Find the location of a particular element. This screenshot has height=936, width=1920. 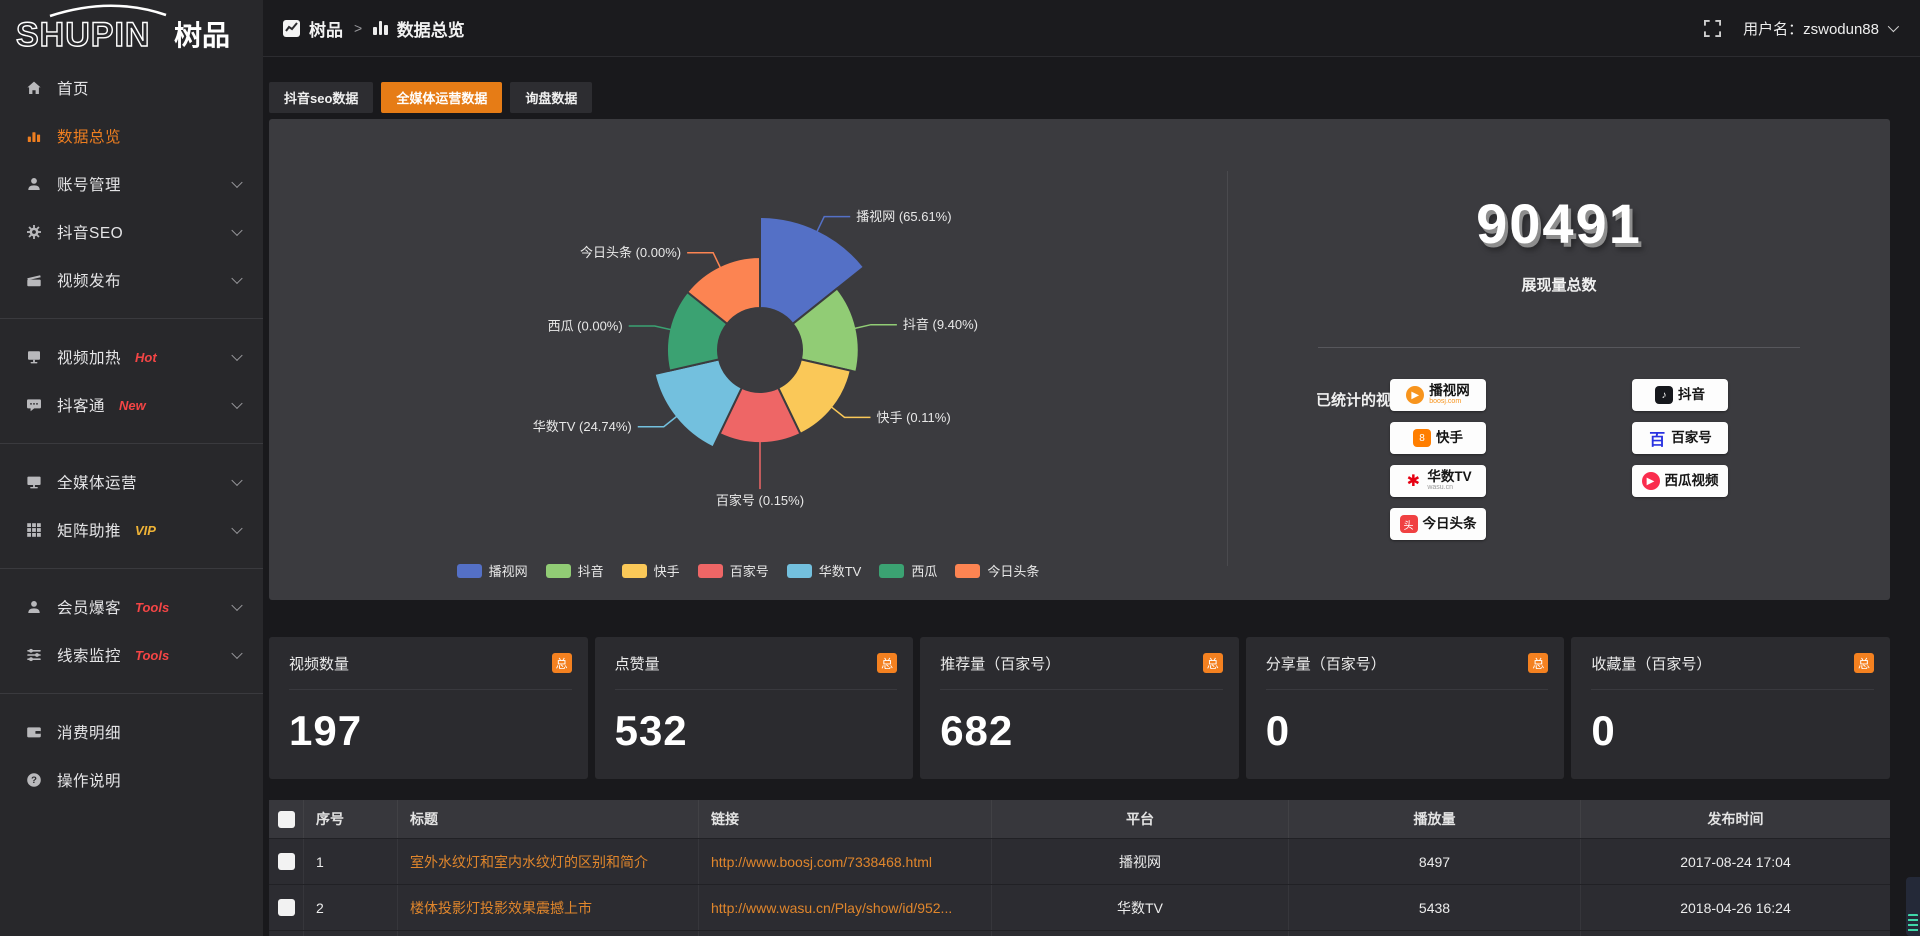

legend-item-快手: 快手 is located at coordinates (650, 570).